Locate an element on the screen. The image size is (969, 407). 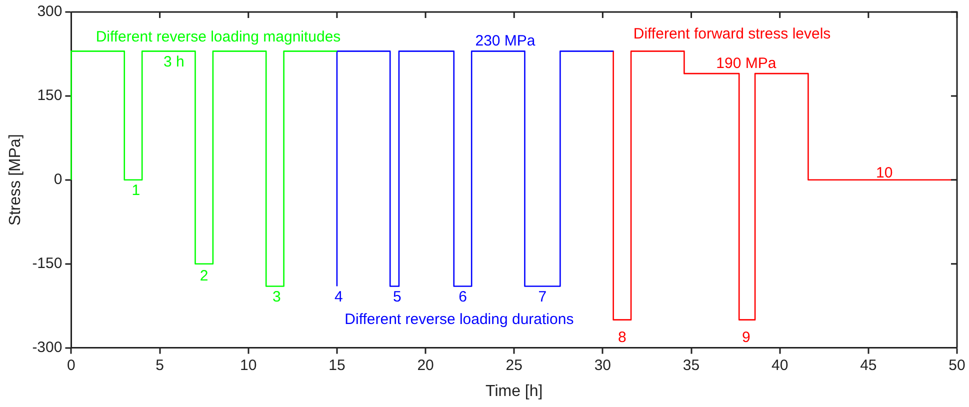
annotation: 230 MPa is located at coordinates (505, 41).